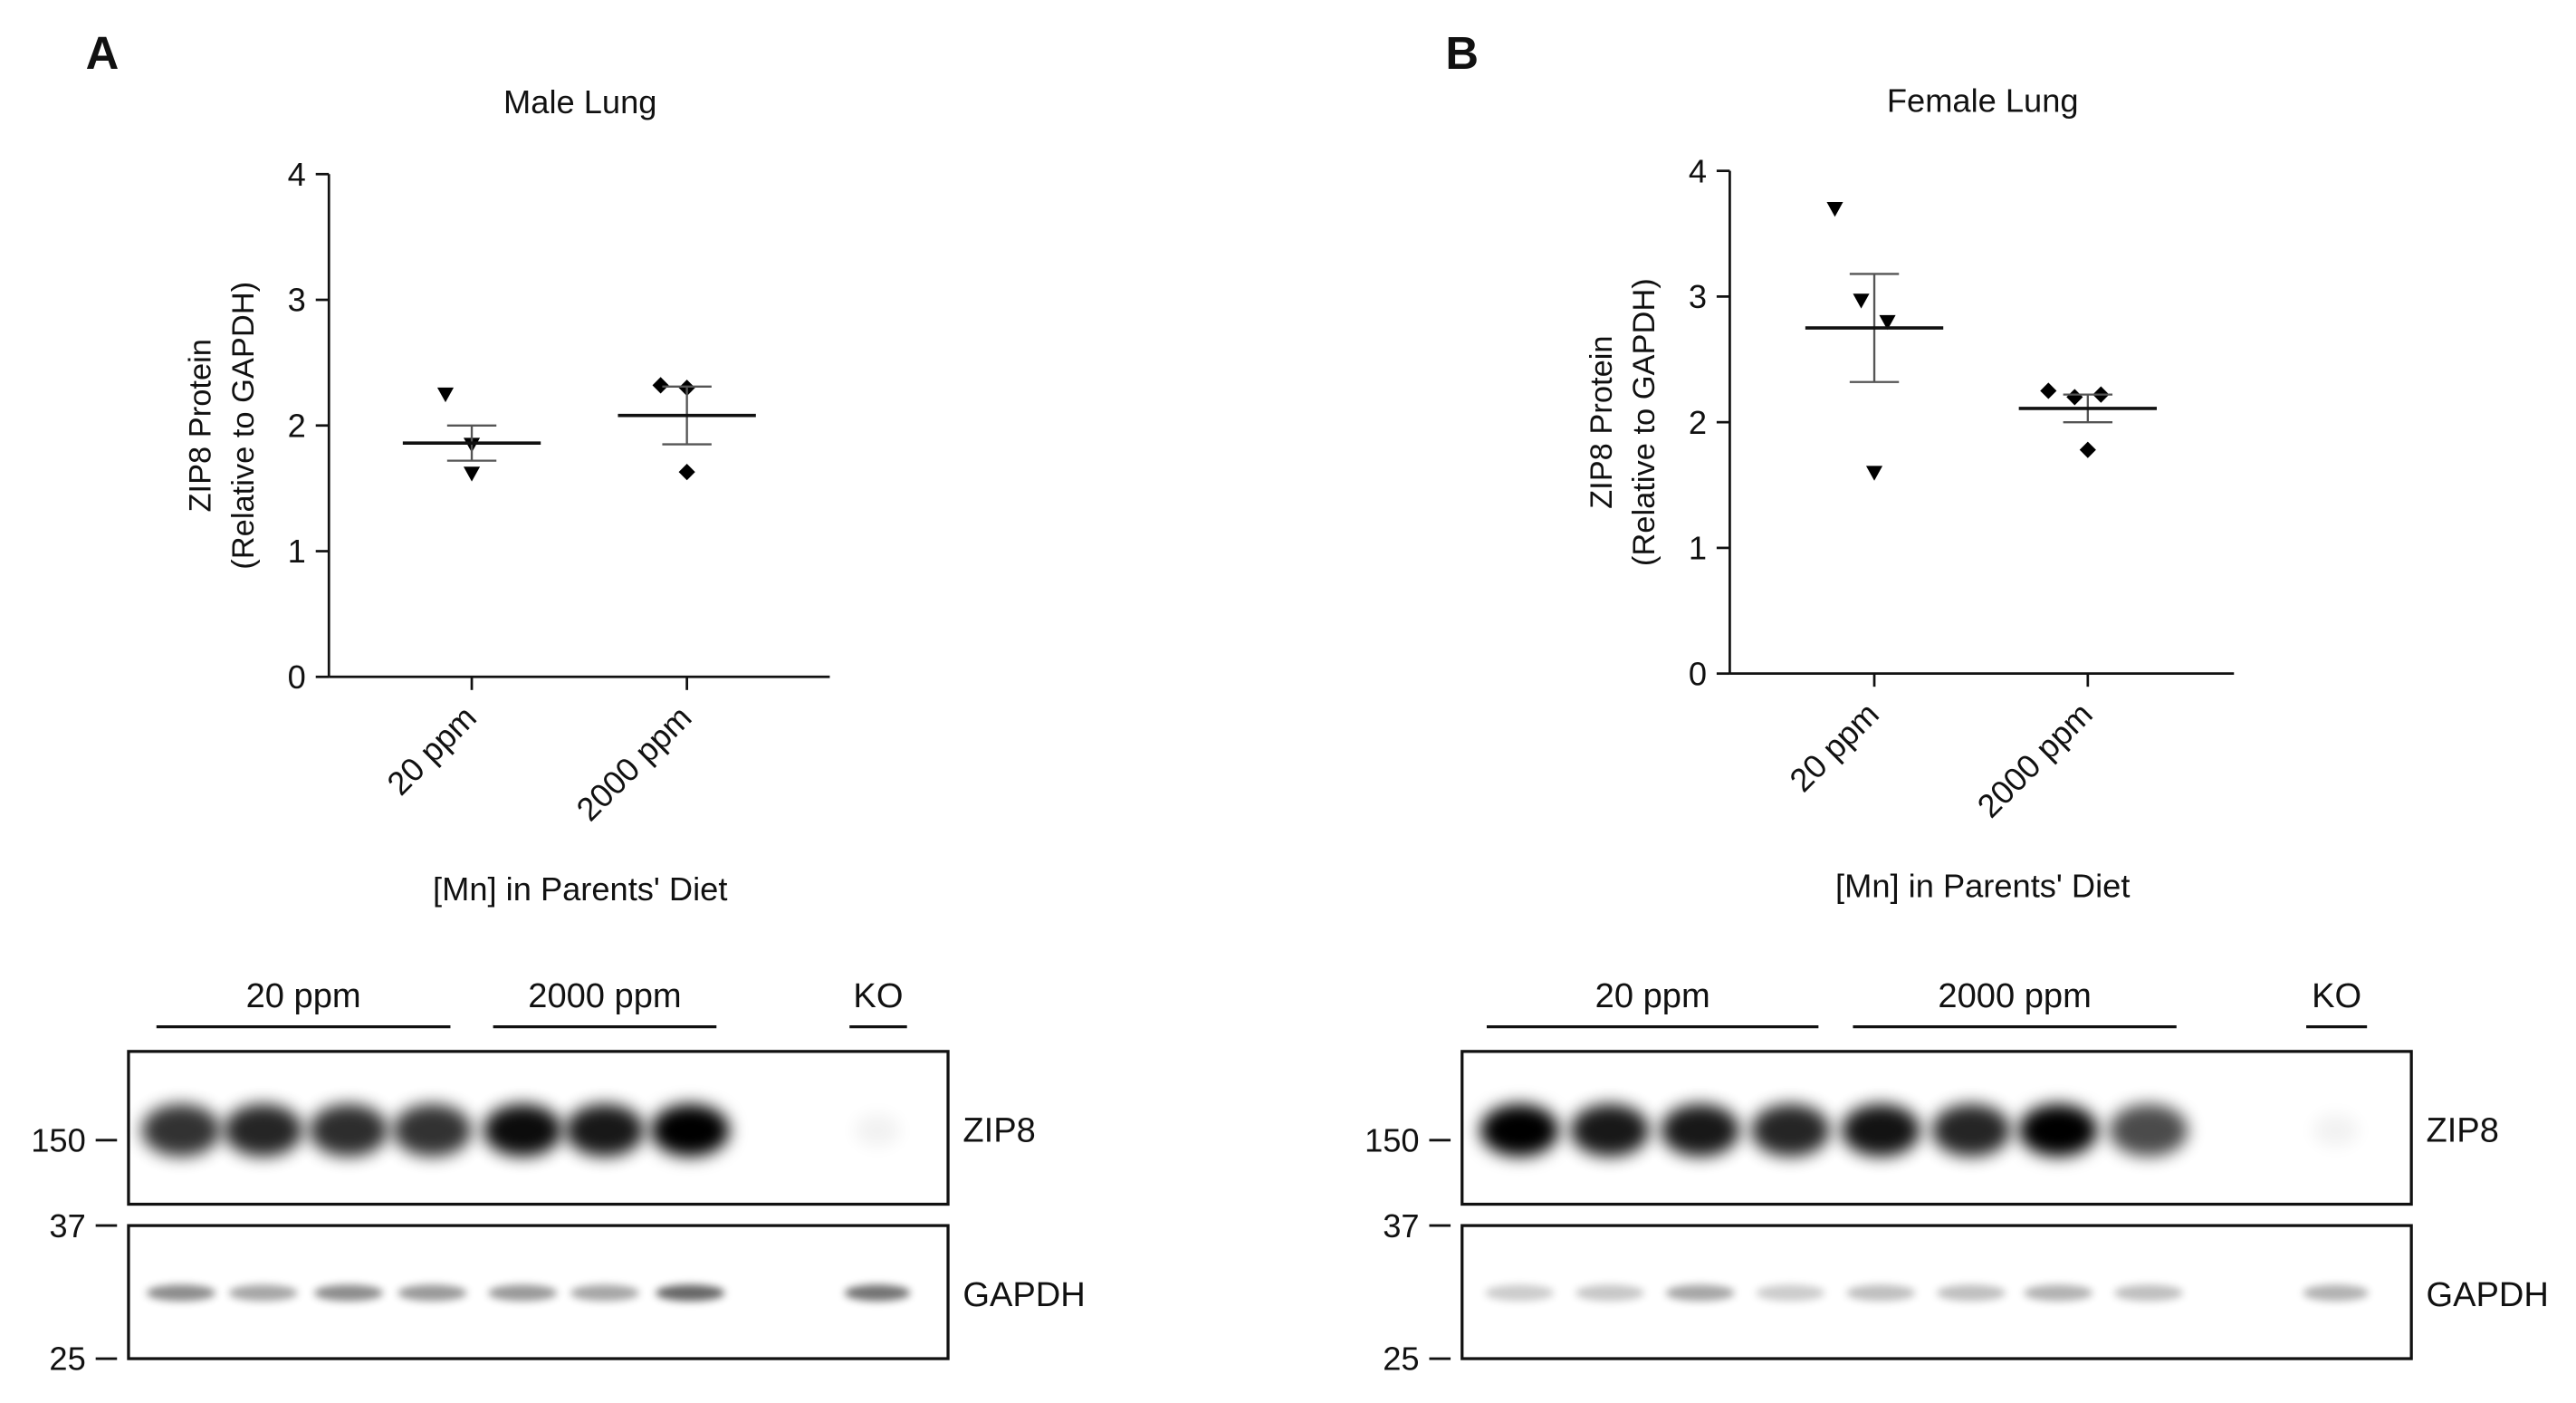 The width and height of the screenshot is (2576, 1403). What do you see at coordinates (1462, 53) in the screenshot?
I see `panel-label: B` at bounding box center [1462, 53].